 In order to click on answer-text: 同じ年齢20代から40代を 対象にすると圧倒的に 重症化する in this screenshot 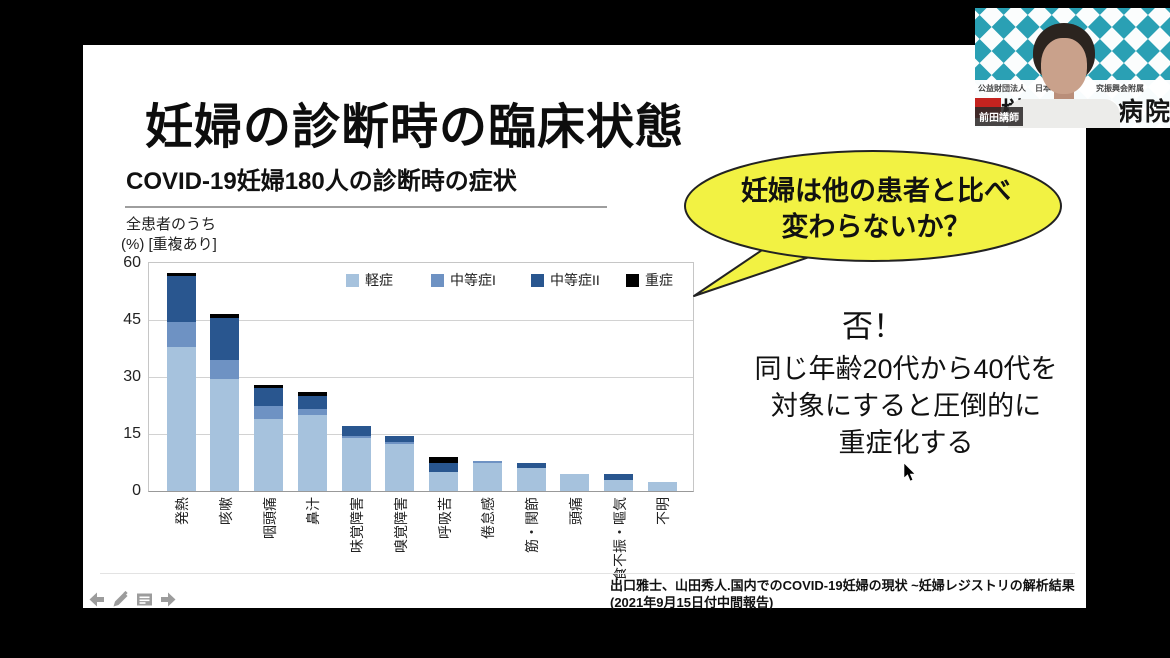, I will do `click(906, 406)`.